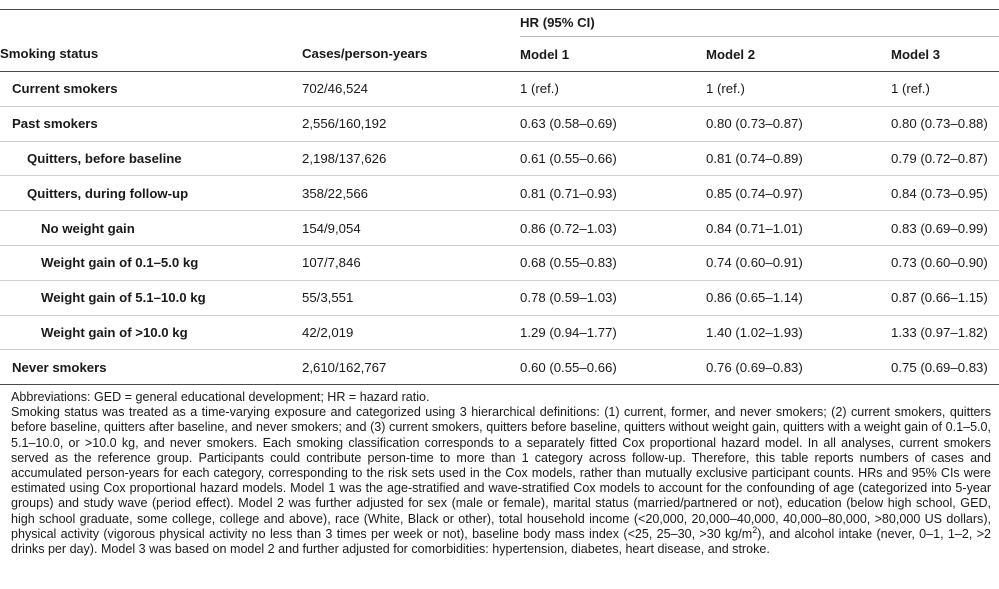 This screenshot has width=999, height=589. What do you see at coordinates (499, 23) in the screenshot?
I see `header-row-group: HR (95% CI)` at bounding box center [499, 23].